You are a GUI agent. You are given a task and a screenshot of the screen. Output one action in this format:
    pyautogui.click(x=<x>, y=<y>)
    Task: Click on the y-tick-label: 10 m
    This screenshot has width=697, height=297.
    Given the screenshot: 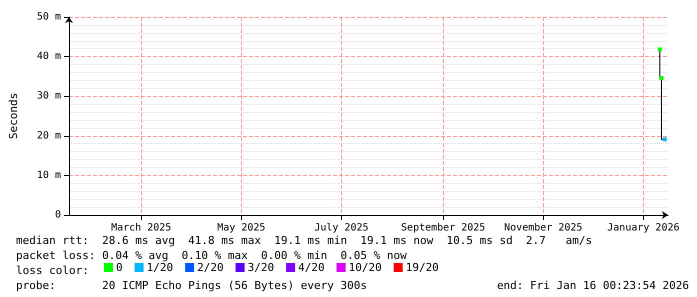 What is the action you would take?
    pyautogui.click(x=48, y=175)
    